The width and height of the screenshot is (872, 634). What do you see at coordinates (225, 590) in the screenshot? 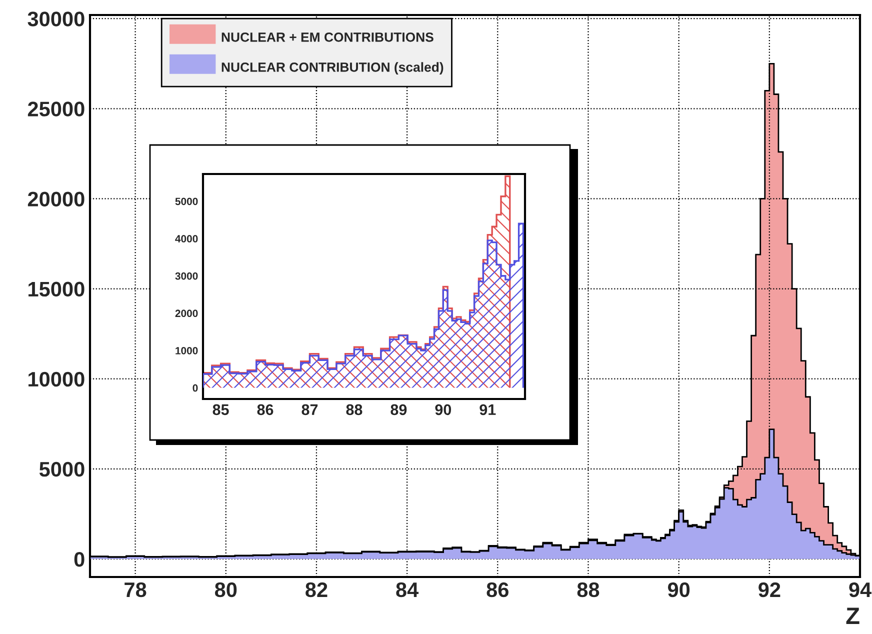
I see `x-tick-label: 80` at bounding box center [225, 590].